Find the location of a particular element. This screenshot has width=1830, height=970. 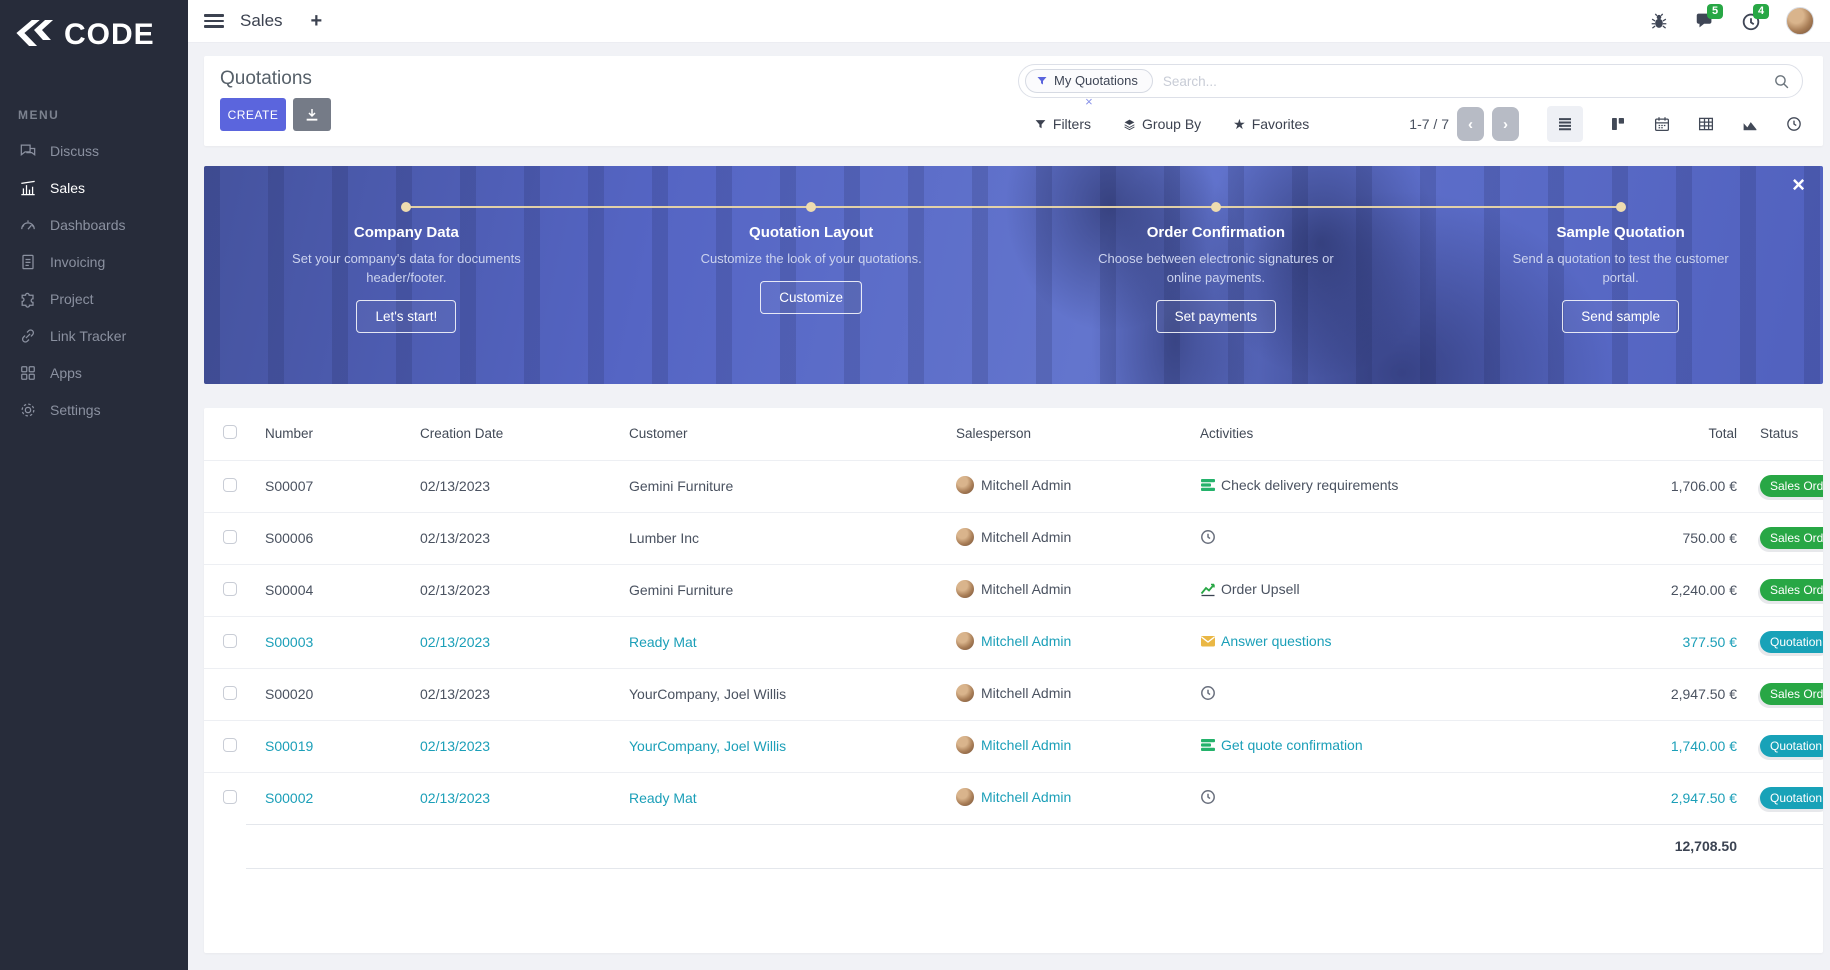

onboarding-step-button-customize: Customize is located at coordinates (811, 297).